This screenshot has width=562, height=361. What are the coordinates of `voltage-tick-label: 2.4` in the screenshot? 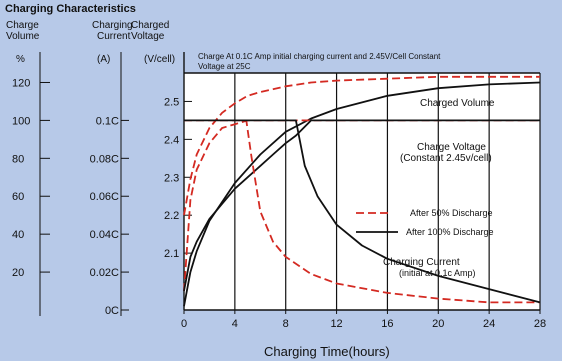 It's located at (171, 140).